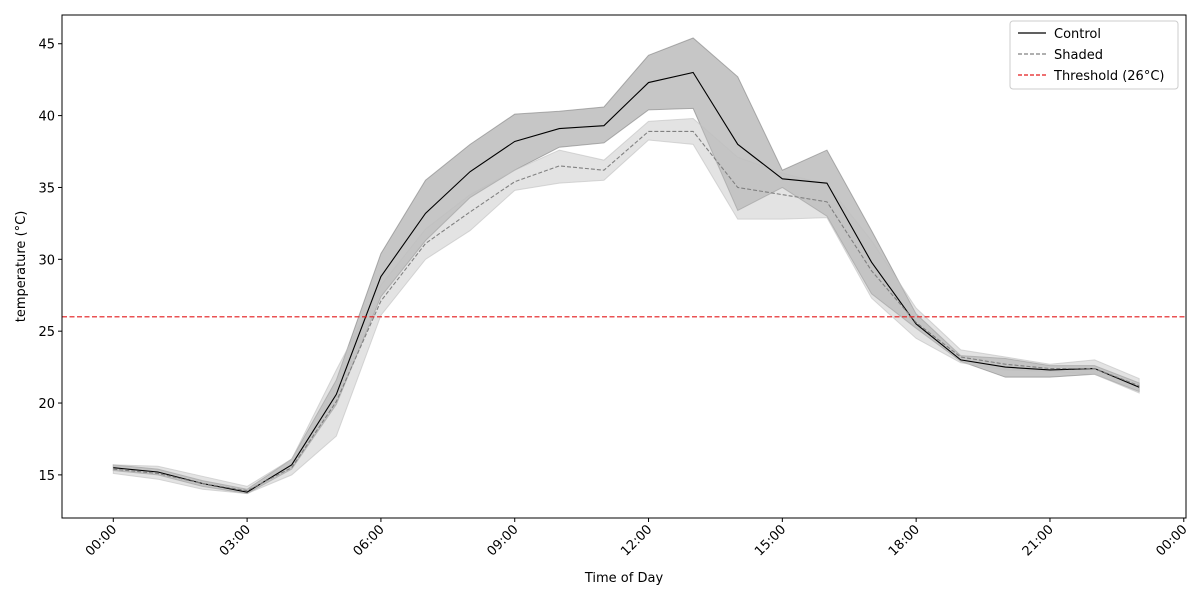 The height and width of the screenshot is (600, 1200). I want to click on x-tick-label: 09:00, so click(502, 540).